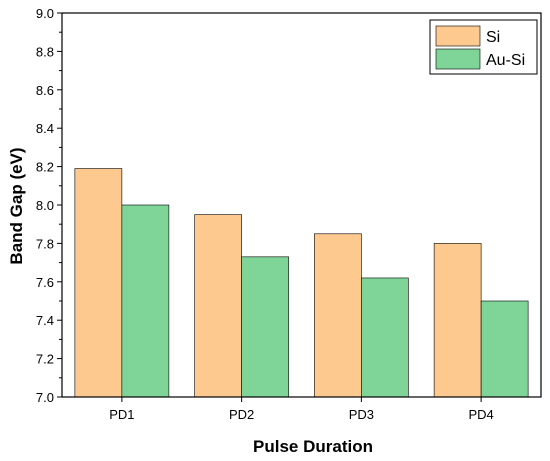 This screenshot has width=550, height=461. Describe the element at coordinates (45, 205) in the screenshot. I see `y-tick-label: 8.0` at that location.